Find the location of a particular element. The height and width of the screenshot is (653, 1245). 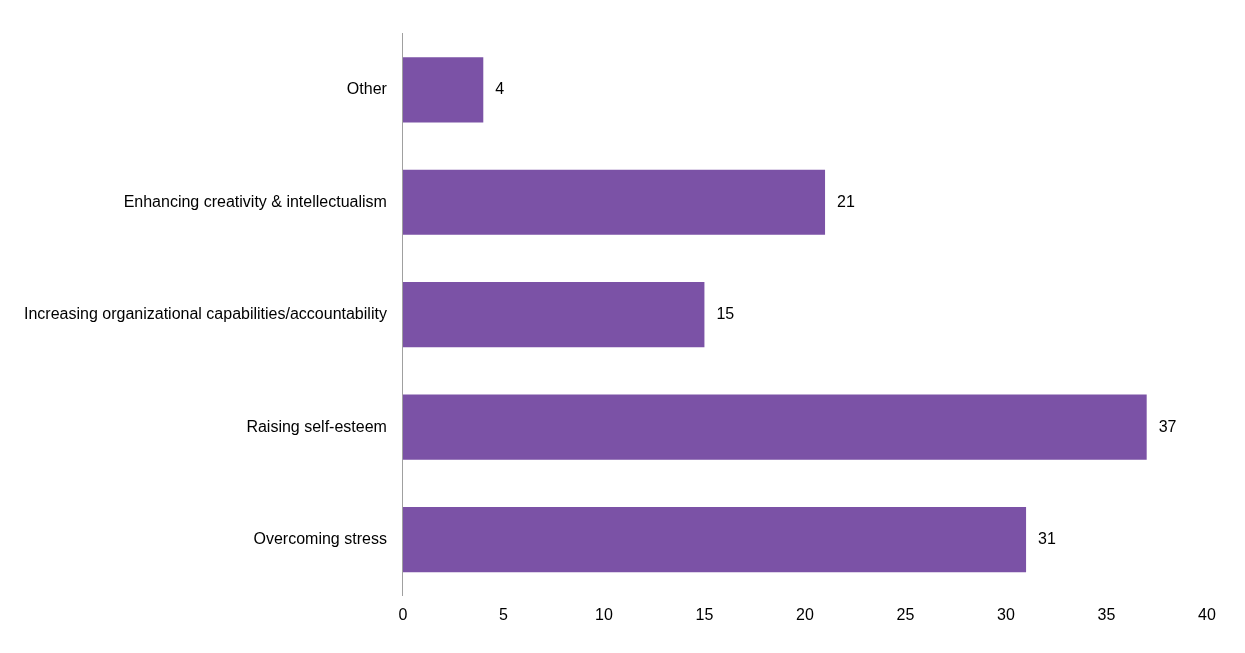

x-tick-label: 15 is located at coordinates (704, 614).